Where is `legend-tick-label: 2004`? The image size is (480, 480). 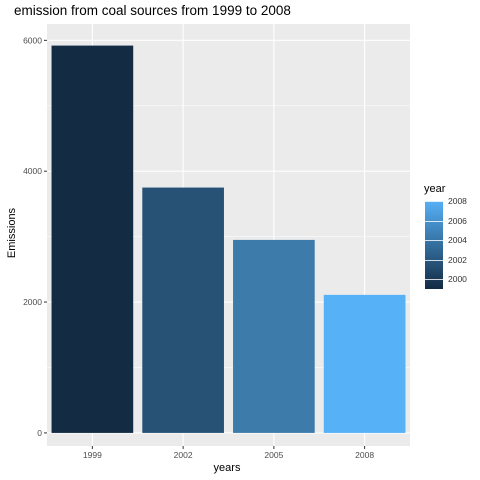 legend-tick-label: 2004 is located at coordinates (457, 240).